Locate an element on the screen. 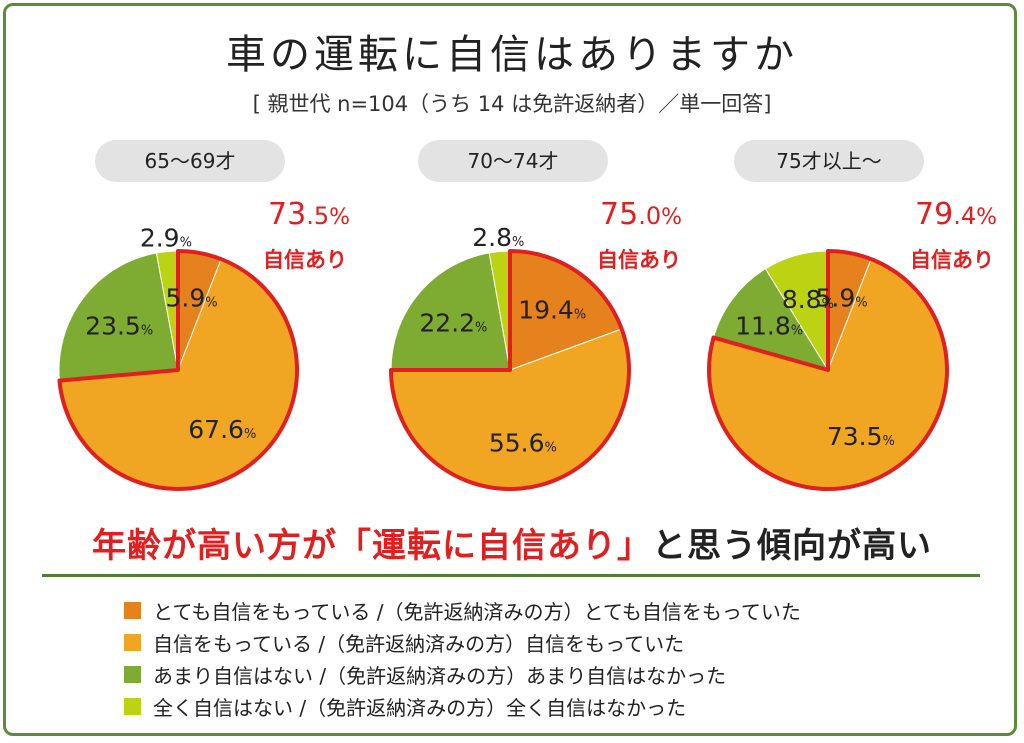 The width and height of the screenshot is (1024, 743). legend-label: とても自信をもっている /（免許返納済みの方）とても自信をもっていた is located at coordinates (477, 611).